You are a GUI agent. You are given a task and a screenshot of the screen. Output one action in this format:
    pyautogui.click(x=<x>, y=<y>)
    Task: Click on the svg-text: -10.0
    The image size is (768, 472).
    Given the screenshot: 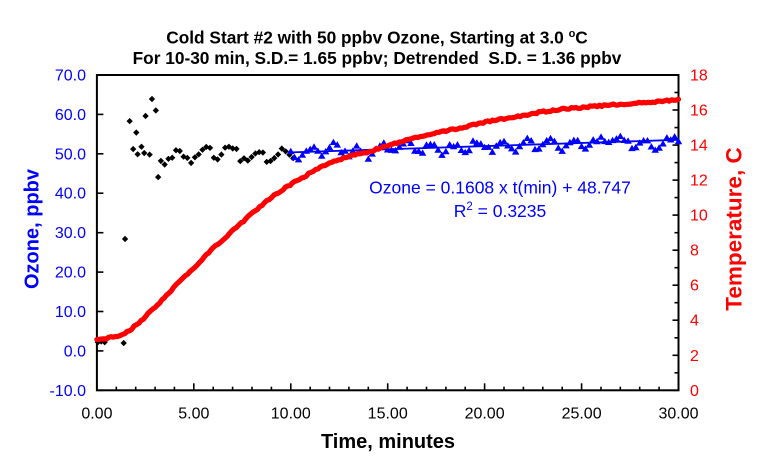 What is the action you would take?
    pyautogui.click(x=68, y=391)
    